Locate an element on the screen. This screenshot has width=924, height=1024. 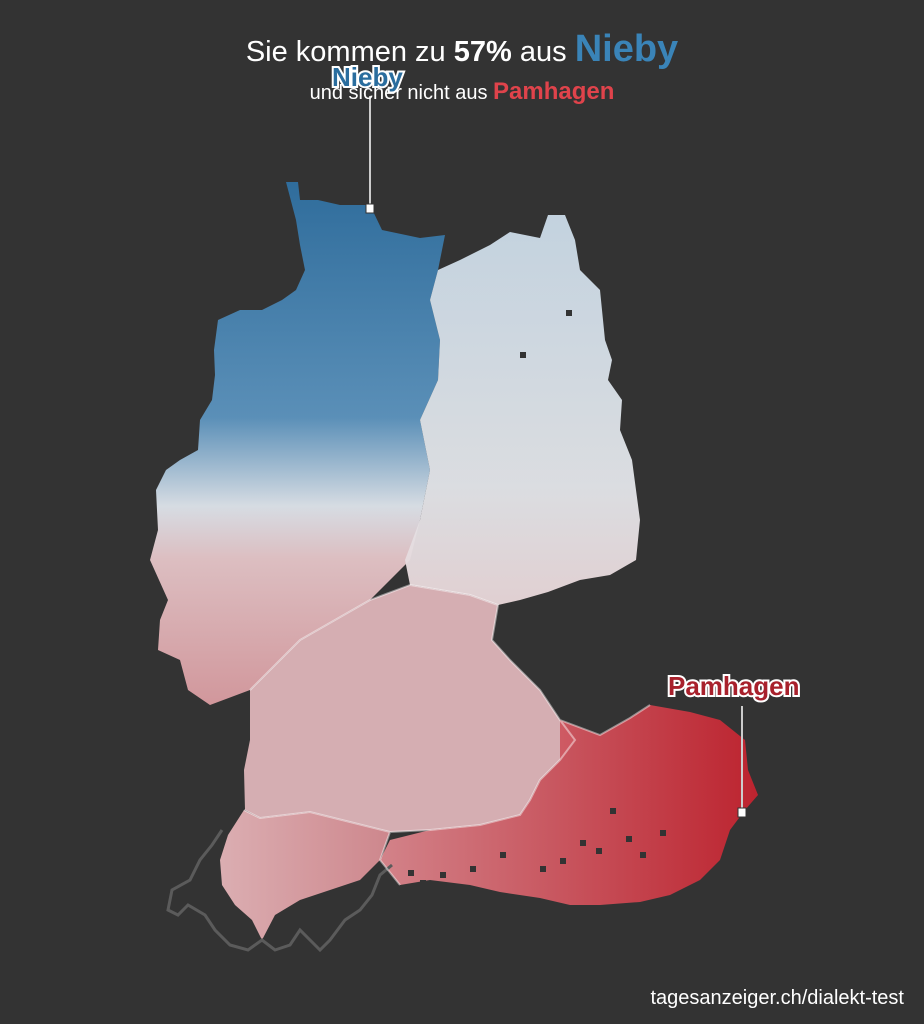
marker-pamhagen is located at coordinates (742, 812).